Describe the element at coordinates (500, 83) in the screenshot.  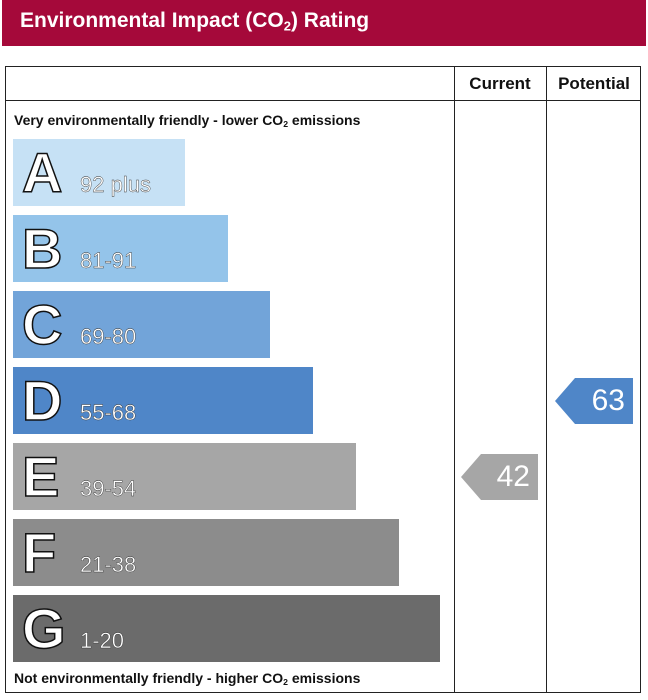
I see `column-header-current: Current` at that location.